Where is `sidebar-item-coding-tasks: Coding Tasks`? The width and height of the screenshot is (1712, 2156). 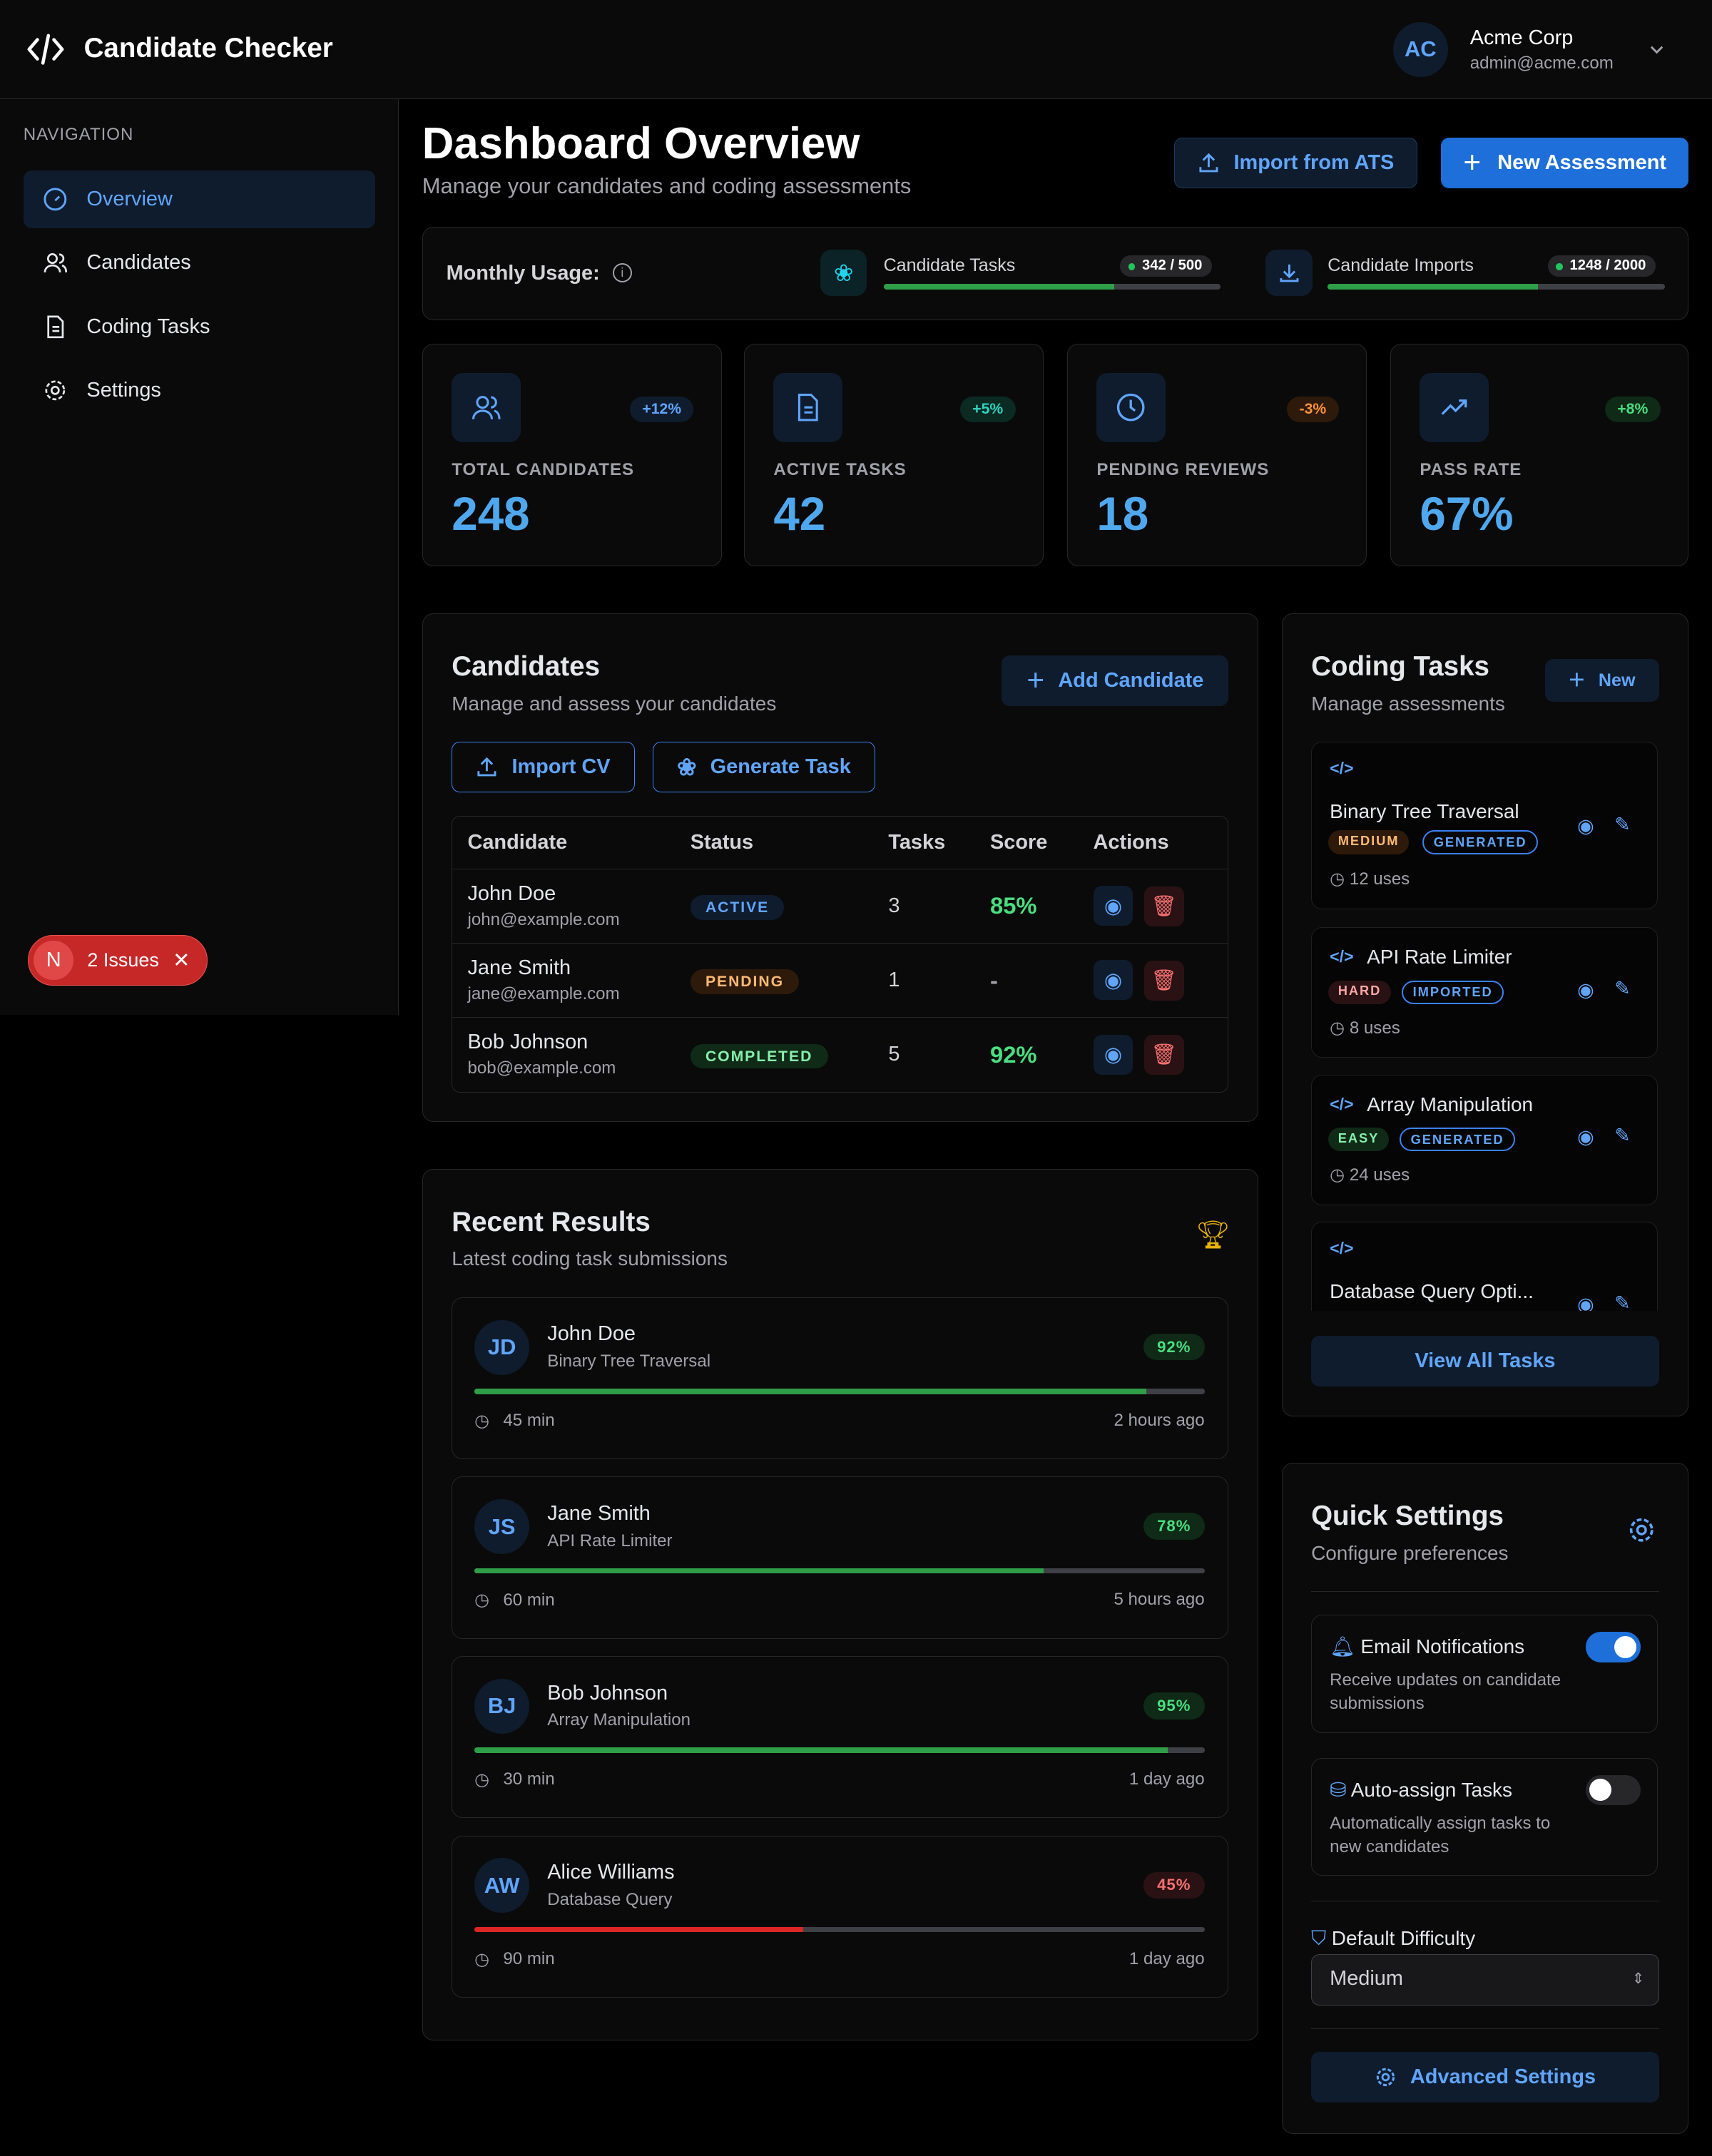
sidebar-item-coding-tasks: Coding Tasks is located at coordinates (199, 327).